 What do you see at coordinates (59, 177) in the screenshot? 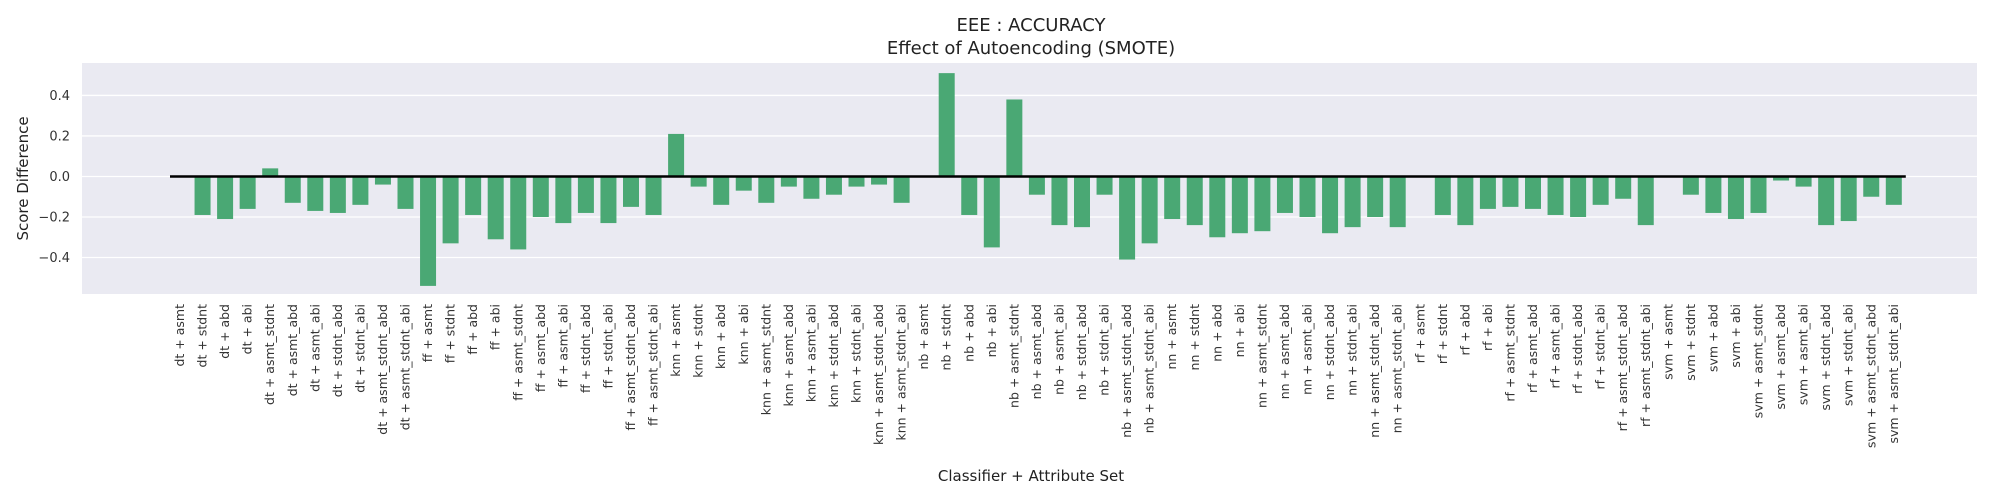
I see `y-tick-label: 0.0` at bounding box center [59, 177].